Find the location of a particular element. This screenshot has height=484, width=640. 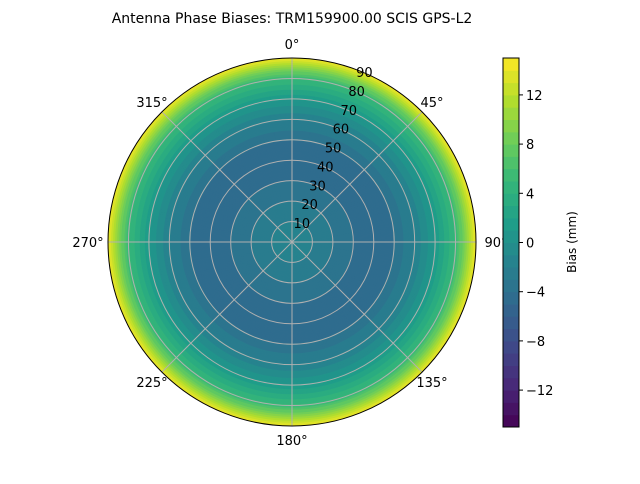

radial-tick-label: 30 is located at coordinates (317, 186).